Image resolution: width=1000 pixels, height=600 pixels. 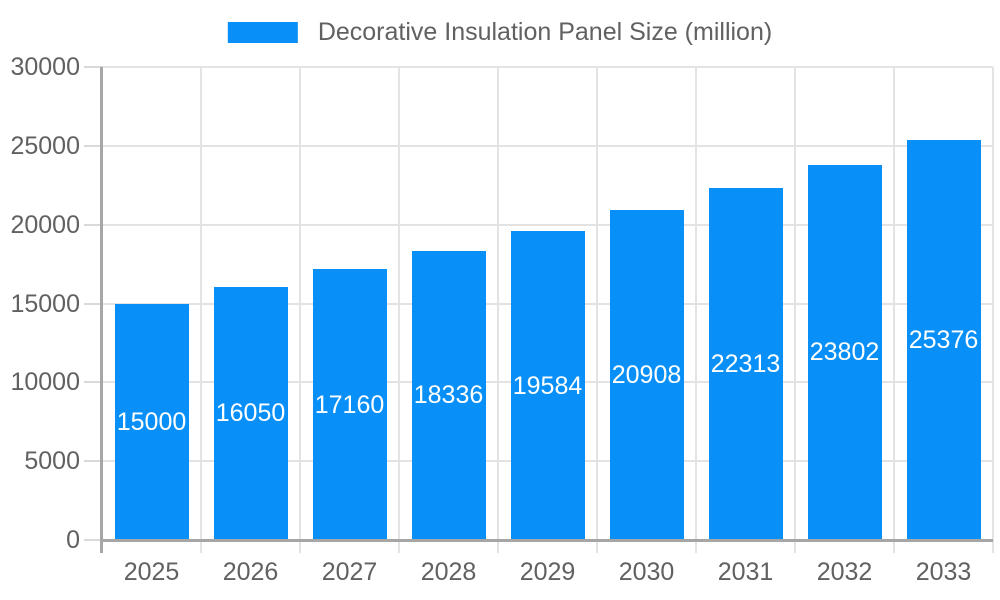 I want to click on x-axis-line, so click(x=546, y=540).